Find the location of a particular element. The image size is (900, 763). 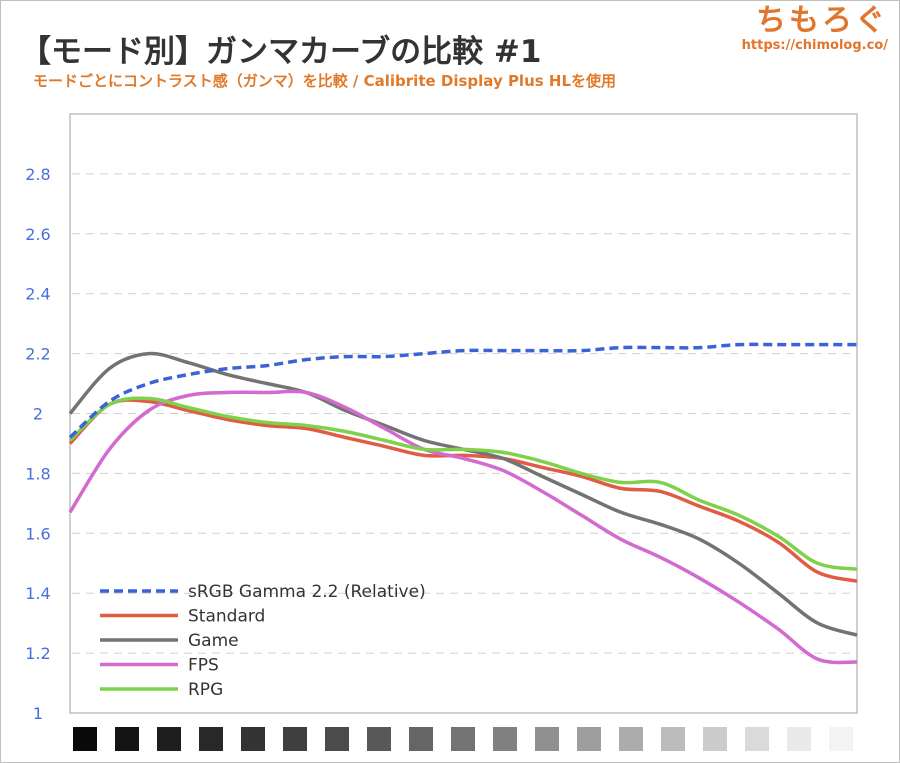

legend-label: RPG is located at coordinates (205, 690).